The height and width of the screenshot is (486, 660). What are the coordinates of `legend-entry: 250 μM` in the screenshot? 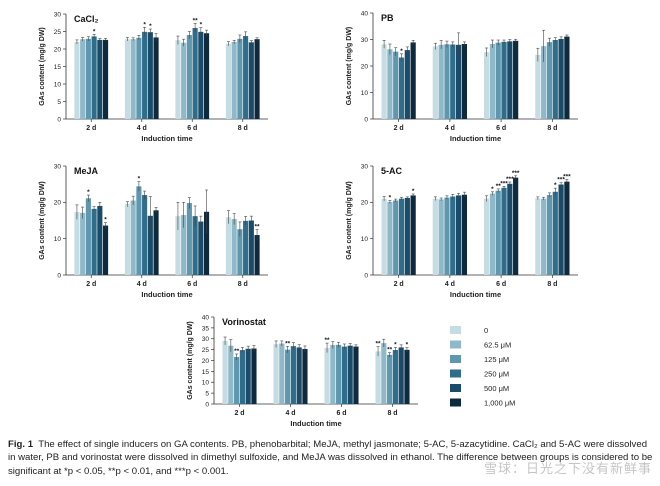 It's located at (496, 374).